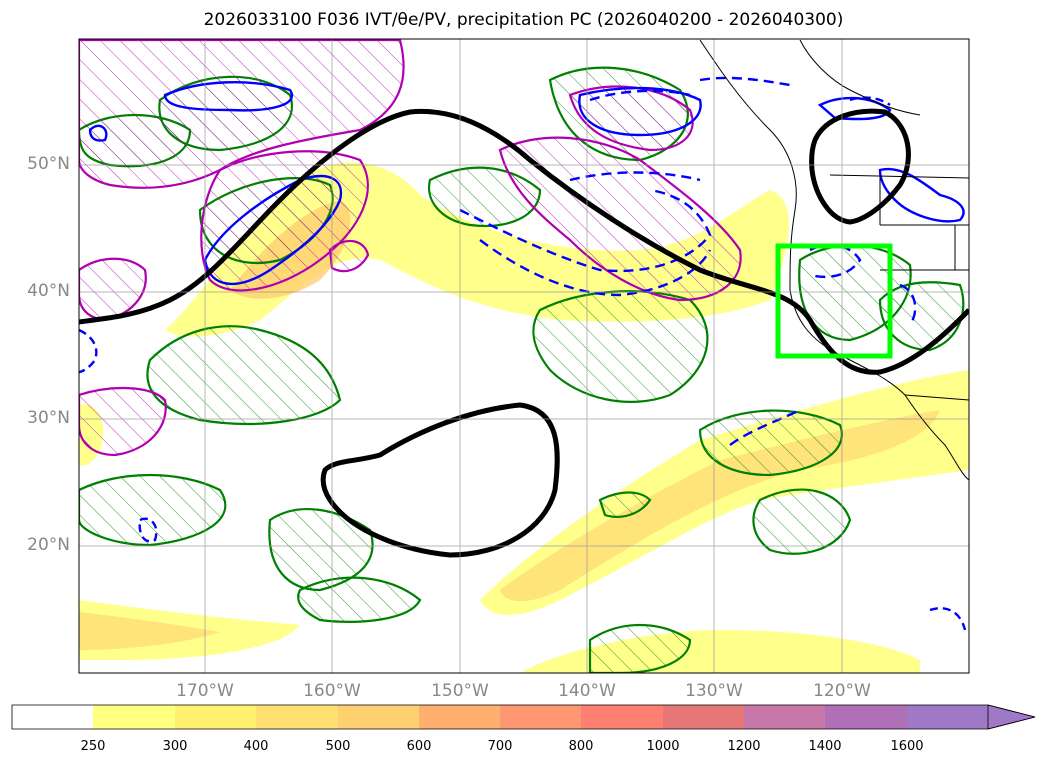 This screenshot has height=767, width=1047. I want to click on lon-label-160w: 160°W, so click(332, 691).